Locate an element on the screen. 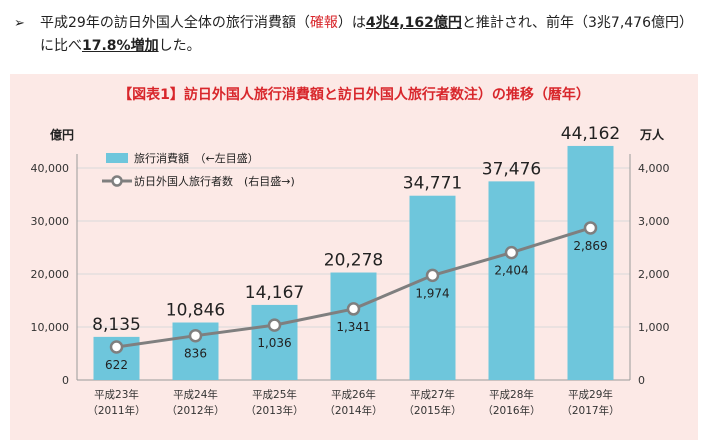  left-tick-label: 30,000 is located at coordinates (50, 221).